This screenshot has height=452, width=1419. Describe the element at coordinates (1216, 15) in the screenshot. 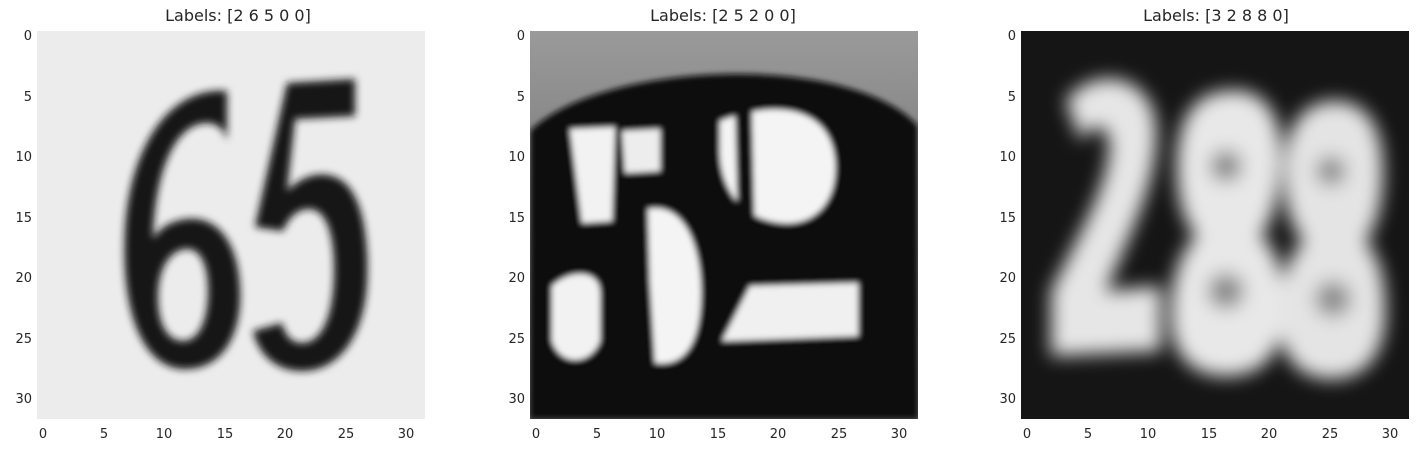

I see `subplot-title: Labels: [3 2 8 8 0]` at that location.